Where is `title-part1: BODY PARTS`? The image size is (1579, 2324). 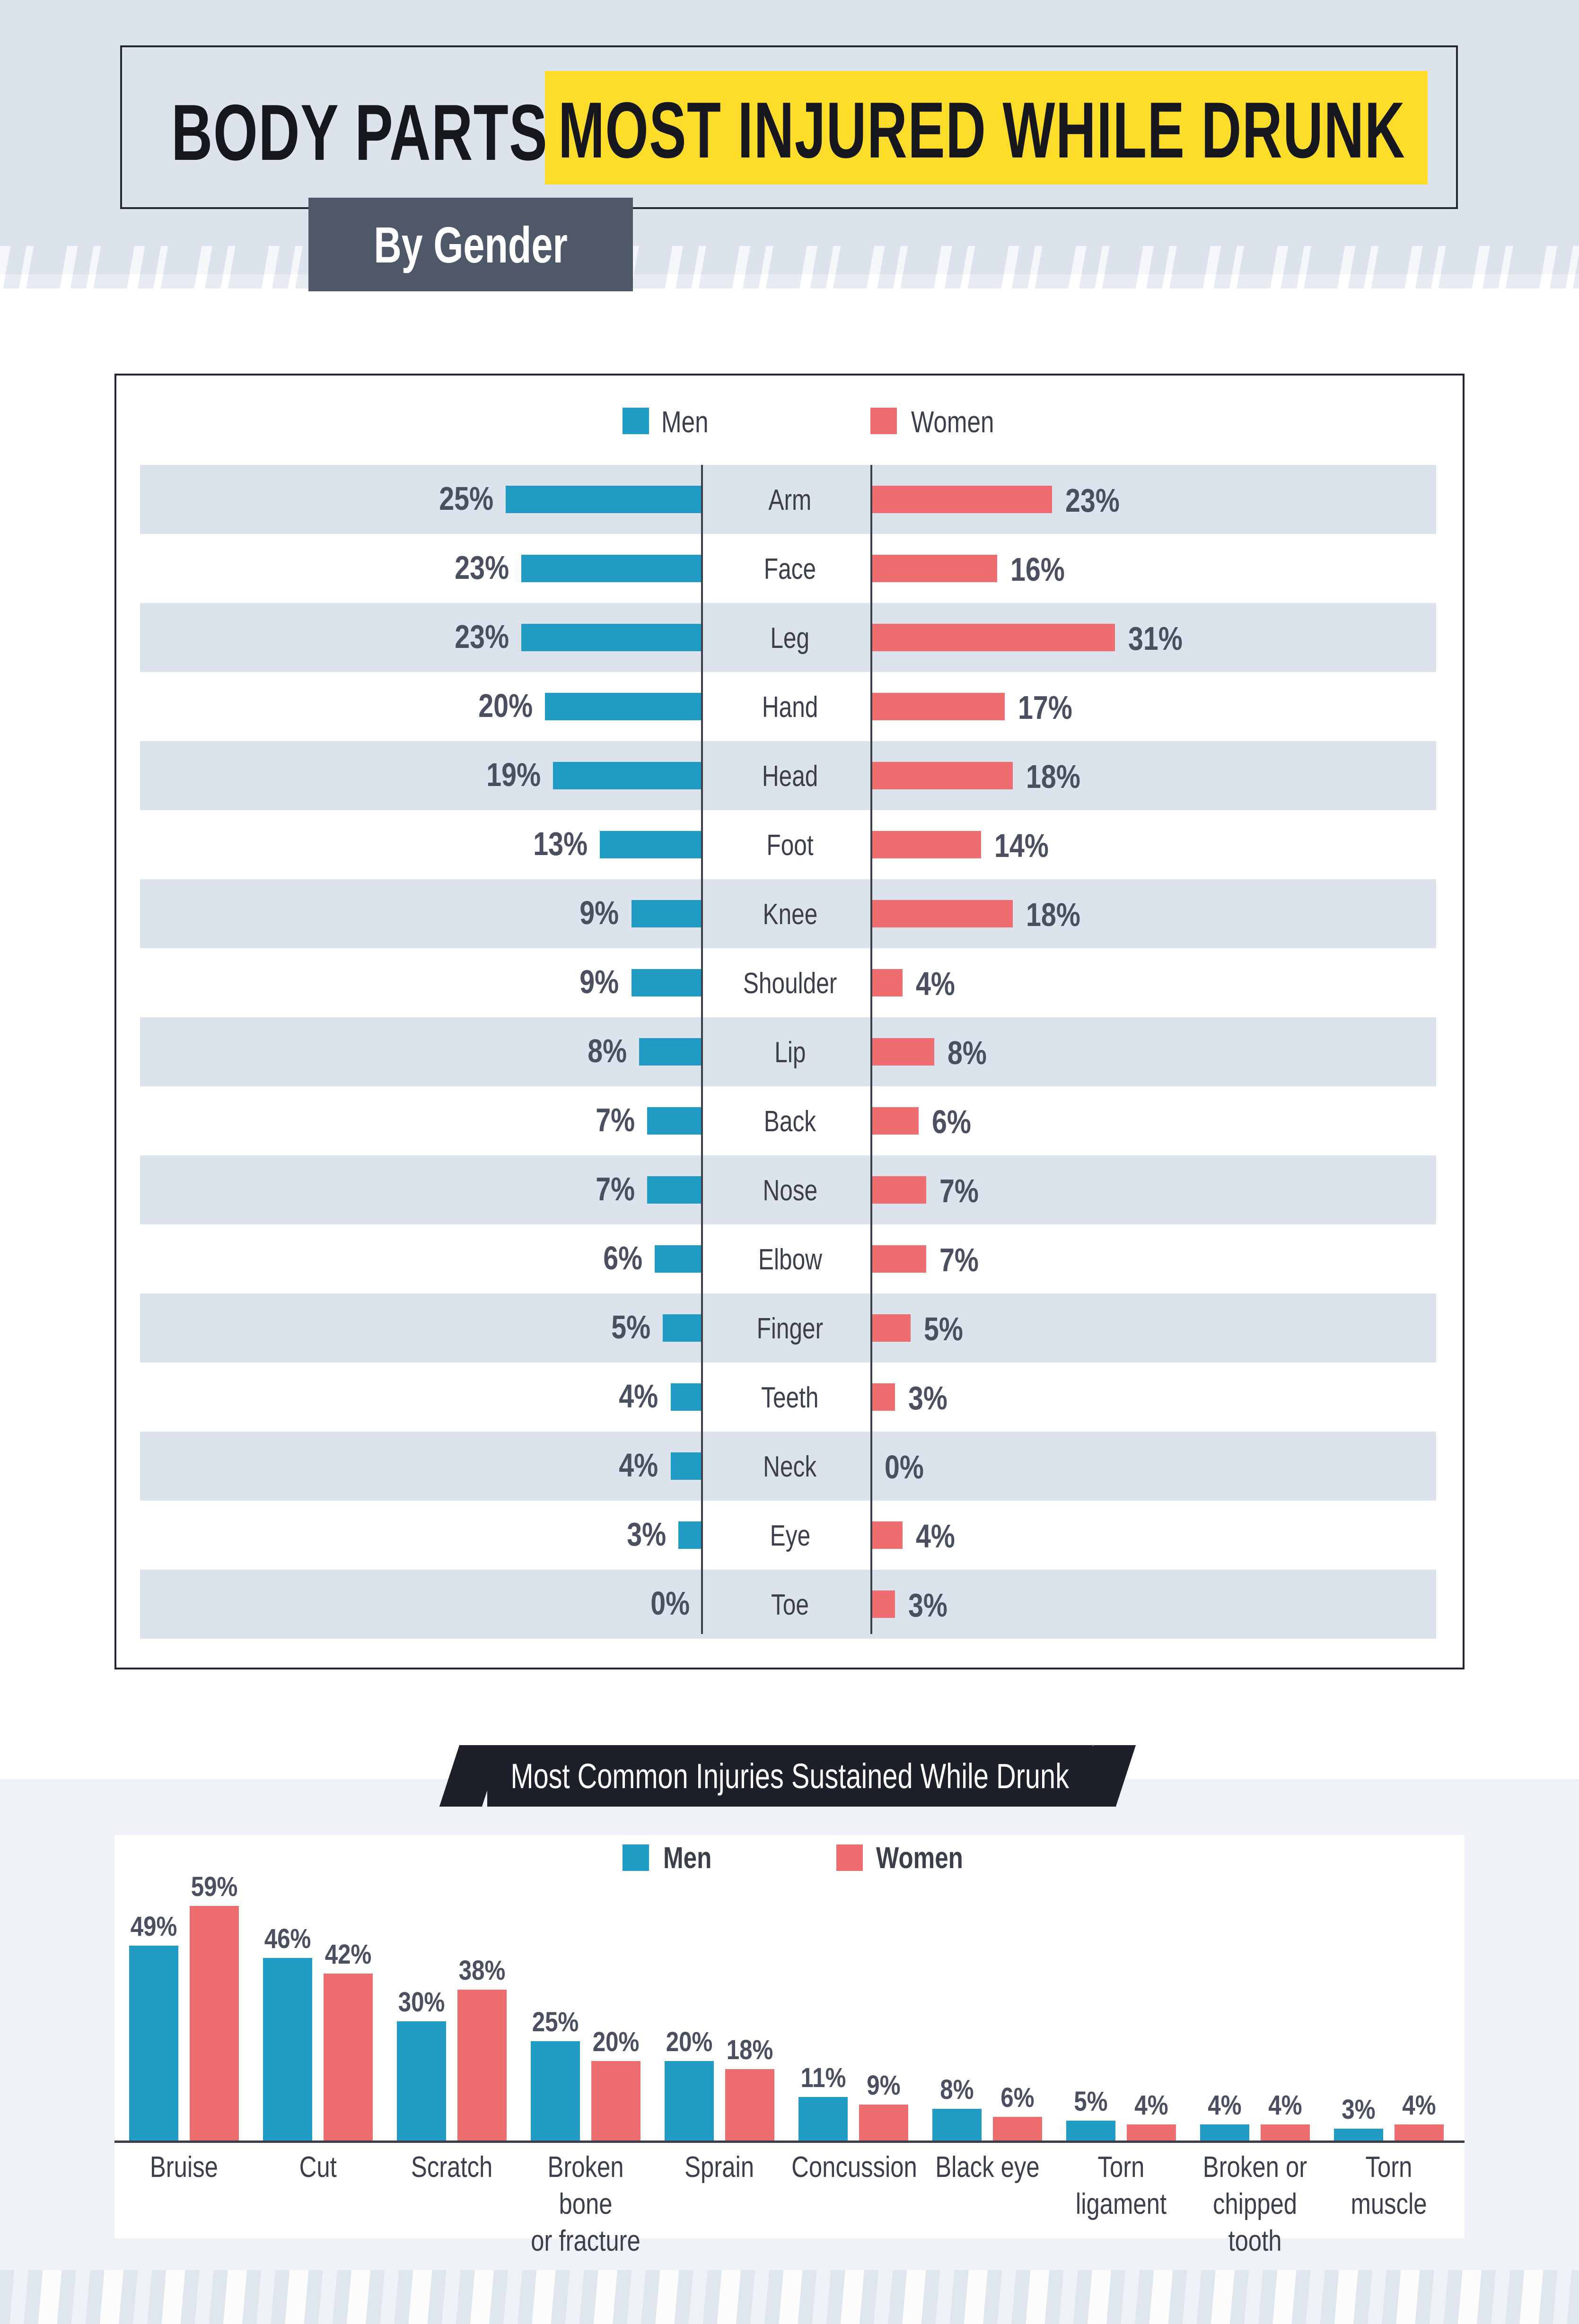 title-part1: BODY PARTS is located at coordinates (360, 132).